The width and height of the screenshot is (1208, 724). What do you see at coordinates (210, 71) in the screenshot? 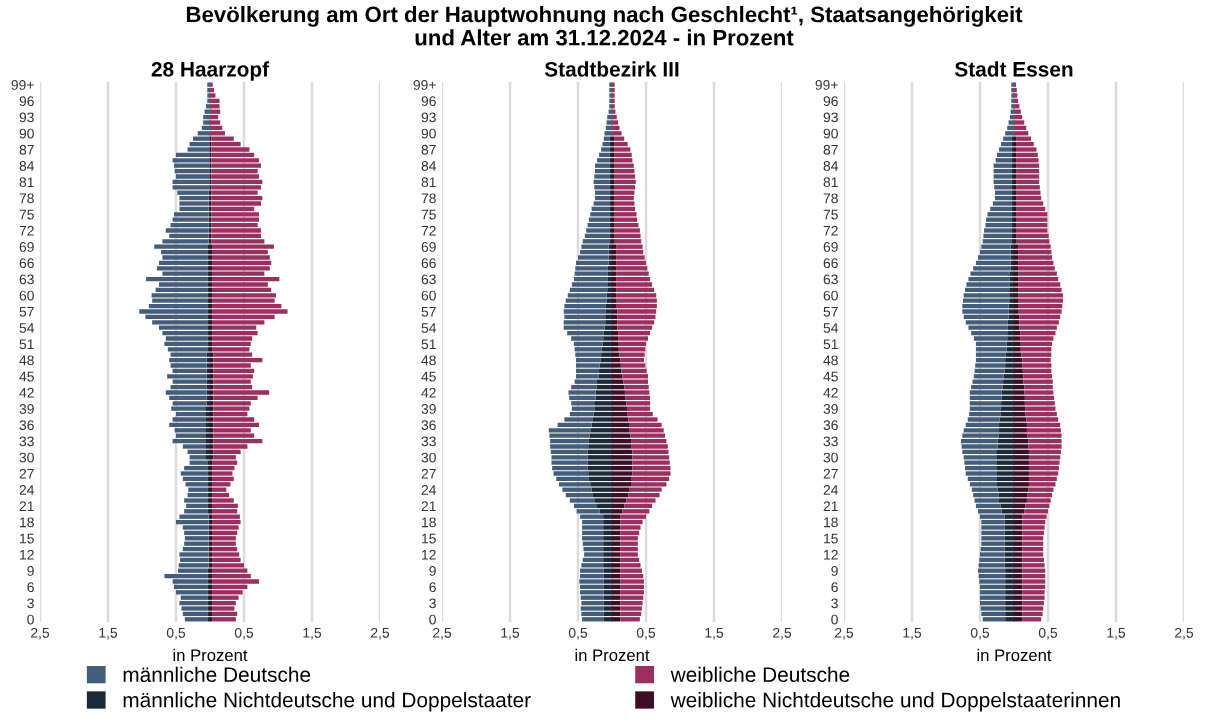
I see `chart-title: 28 Haarzopf` at bounding box center [210, 71].